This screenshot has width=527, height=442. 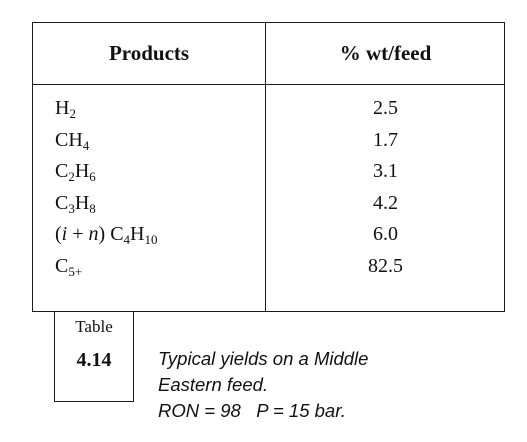 I want to click on product-formula: CH4, so click(x=72, y=140).